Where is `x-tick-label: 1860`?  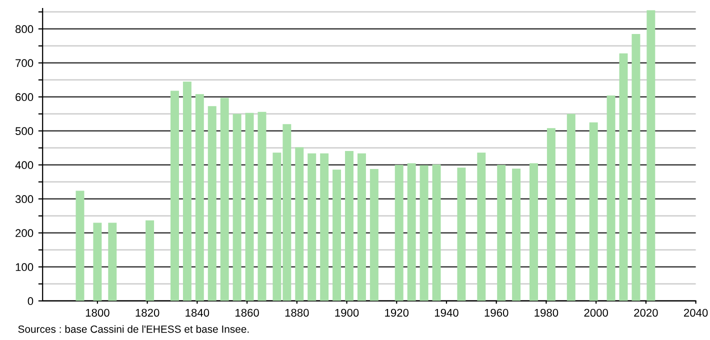
x-tick-label: 1860 is located at coordinates (247, 312).